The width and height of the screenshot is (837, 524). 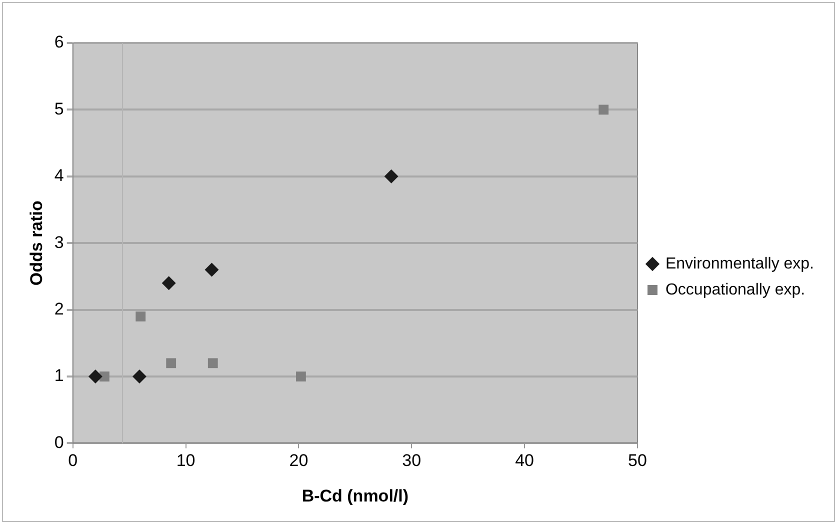 What do you see at coordinates (355, 496) in the screenshot?
I see `x-axis-title: B-Cd (nmol/l)` at bounding box center [355, 496].